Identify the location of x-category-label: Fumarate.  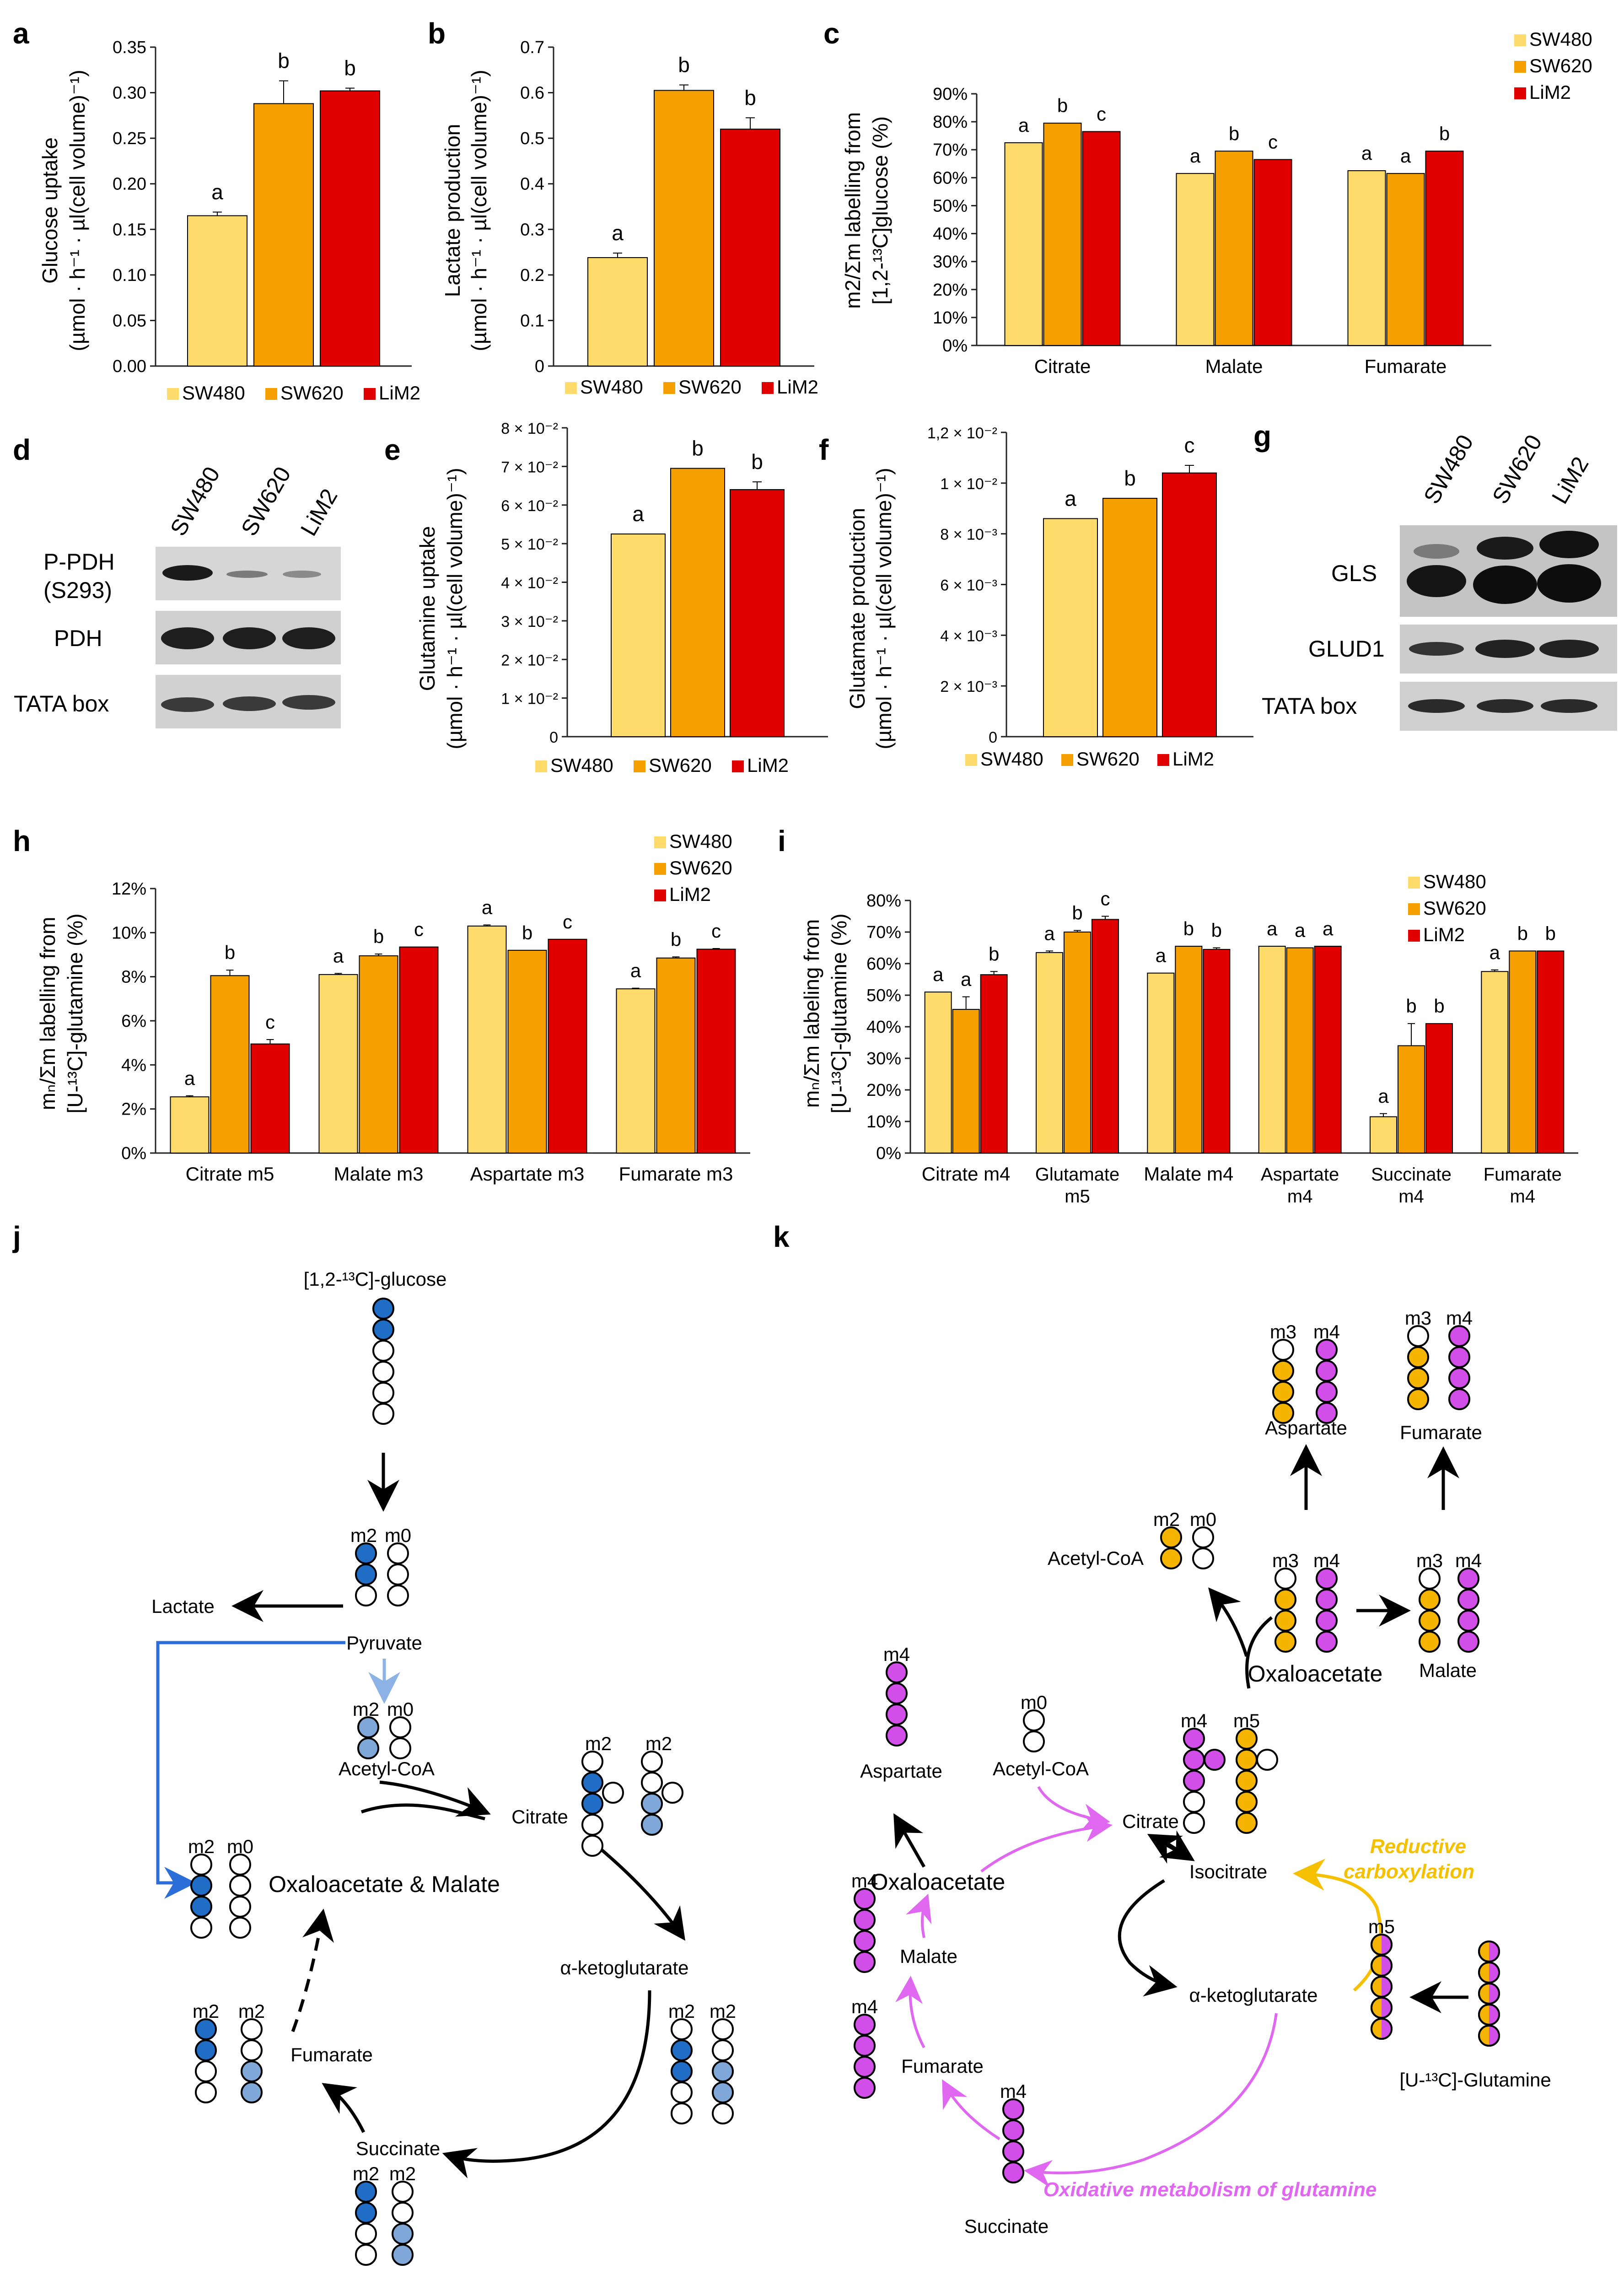
(1406, 366).